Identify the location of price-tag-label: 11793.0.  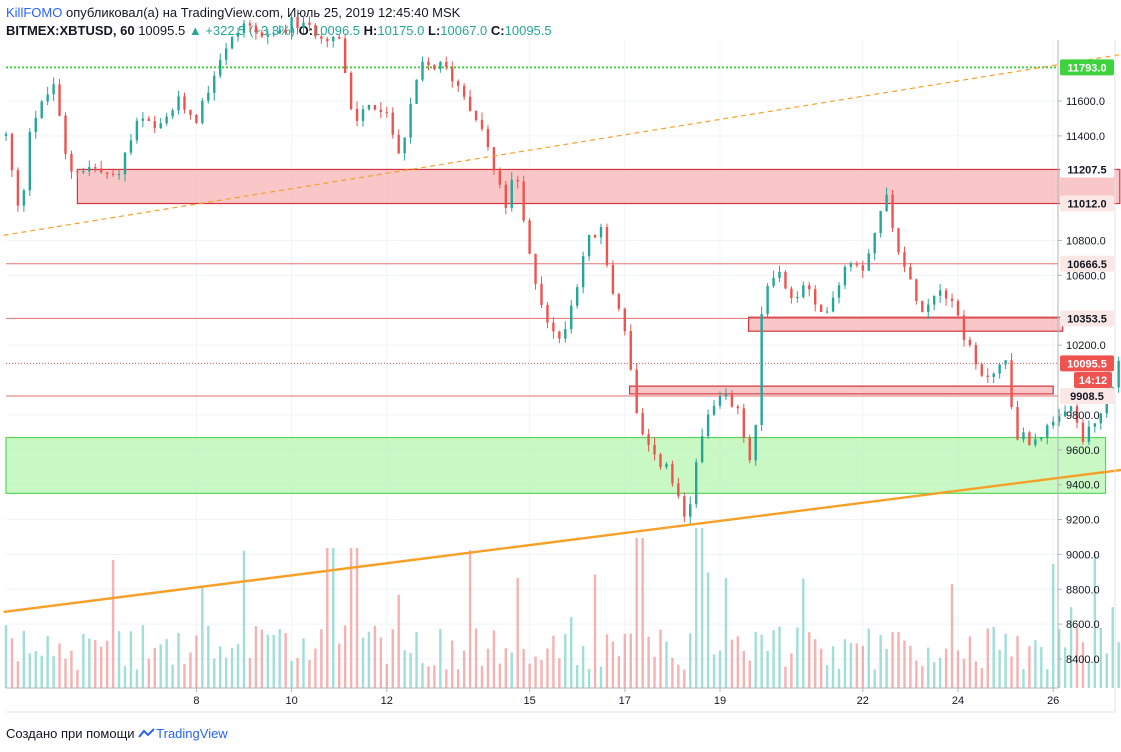
(1086, 68).